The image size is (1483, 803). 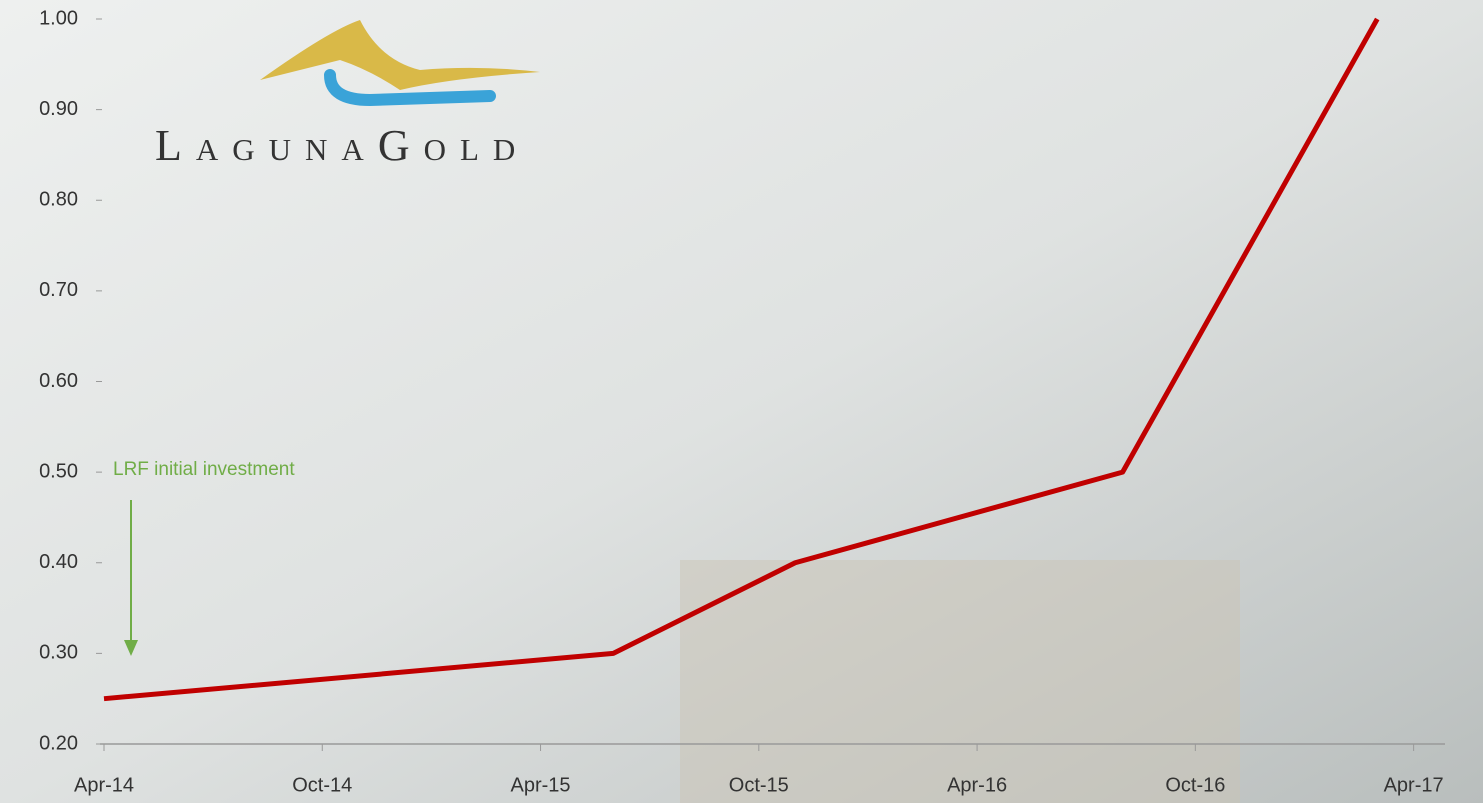 What do you see at coordinates (960, 681) in the screenshot?
I see `background-truck` at bounding box center [960, 681].